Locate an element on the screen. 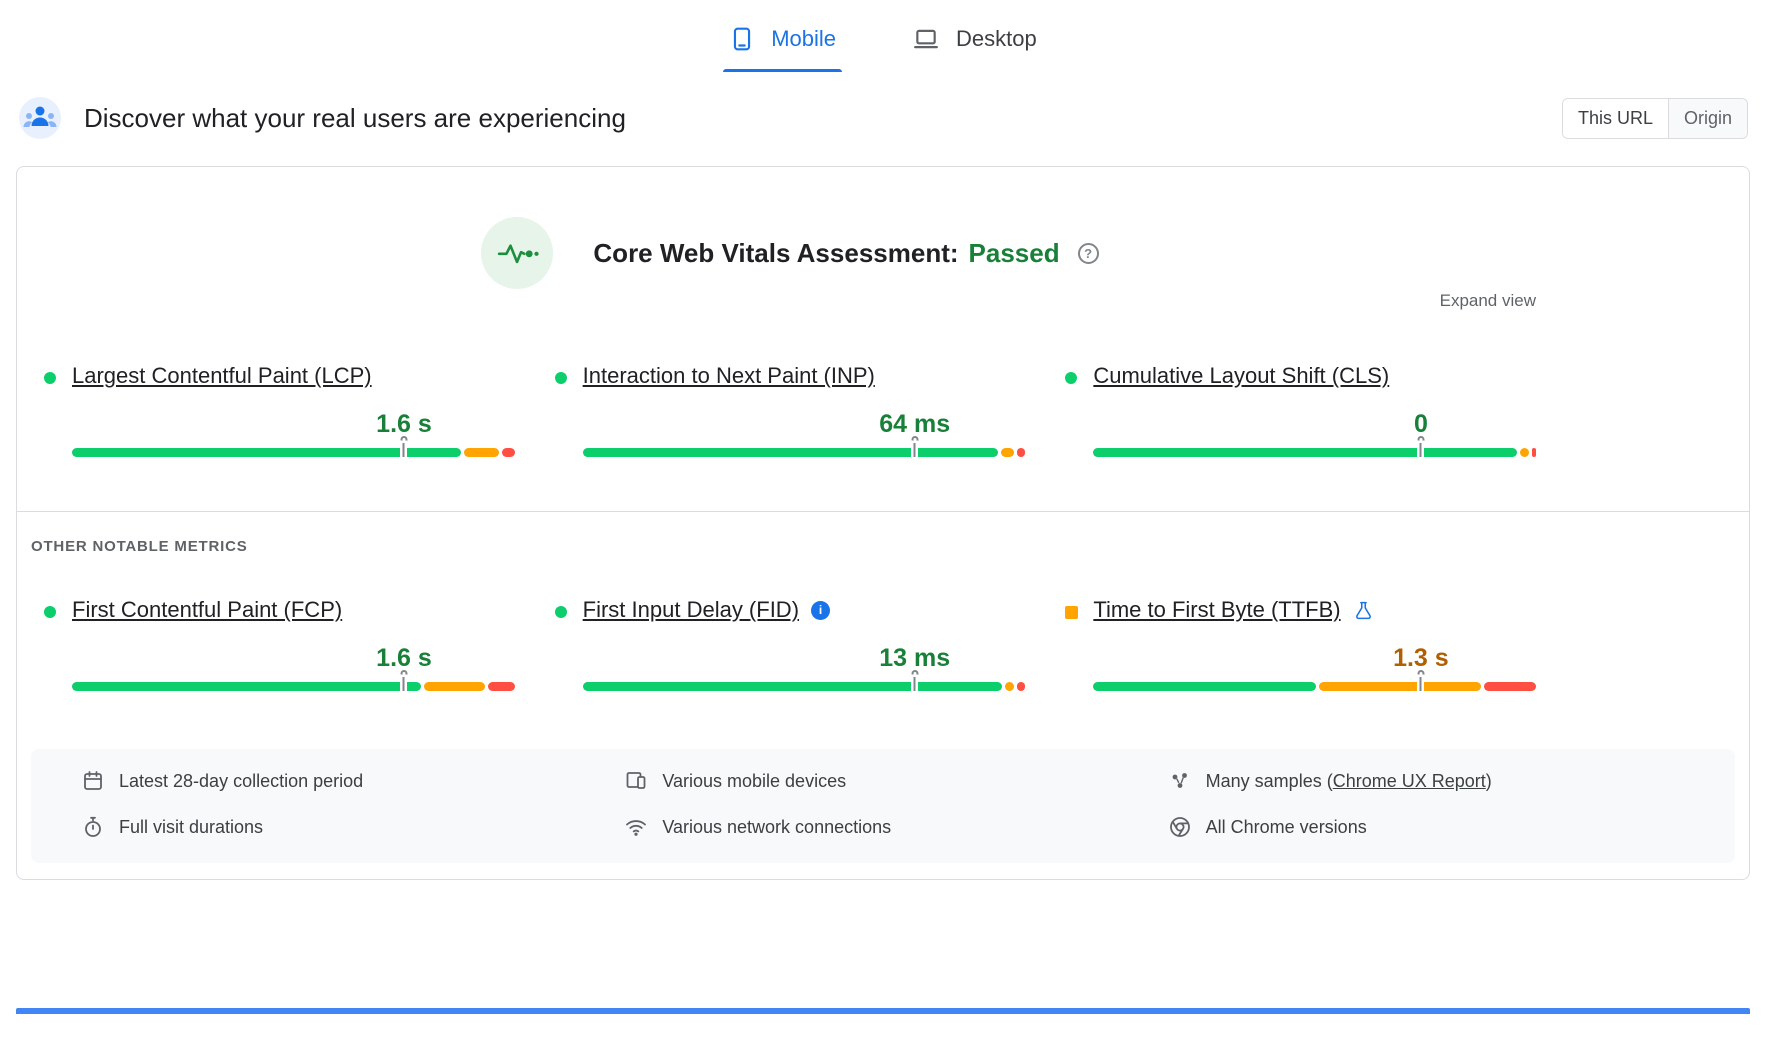 Image resolution: width=1766 pixels, height=1064 pixels. cls-p75-value: 0 is located at coordinates (1420, 424).